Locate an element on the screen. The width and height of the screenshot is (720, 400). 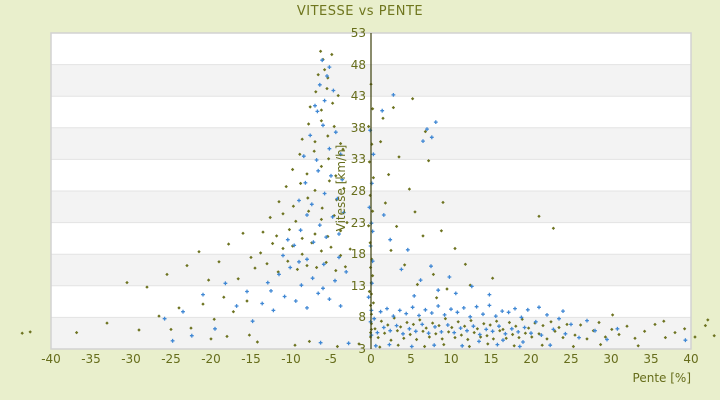
x-tick-label: -30 is located at coordinates (131, 359).